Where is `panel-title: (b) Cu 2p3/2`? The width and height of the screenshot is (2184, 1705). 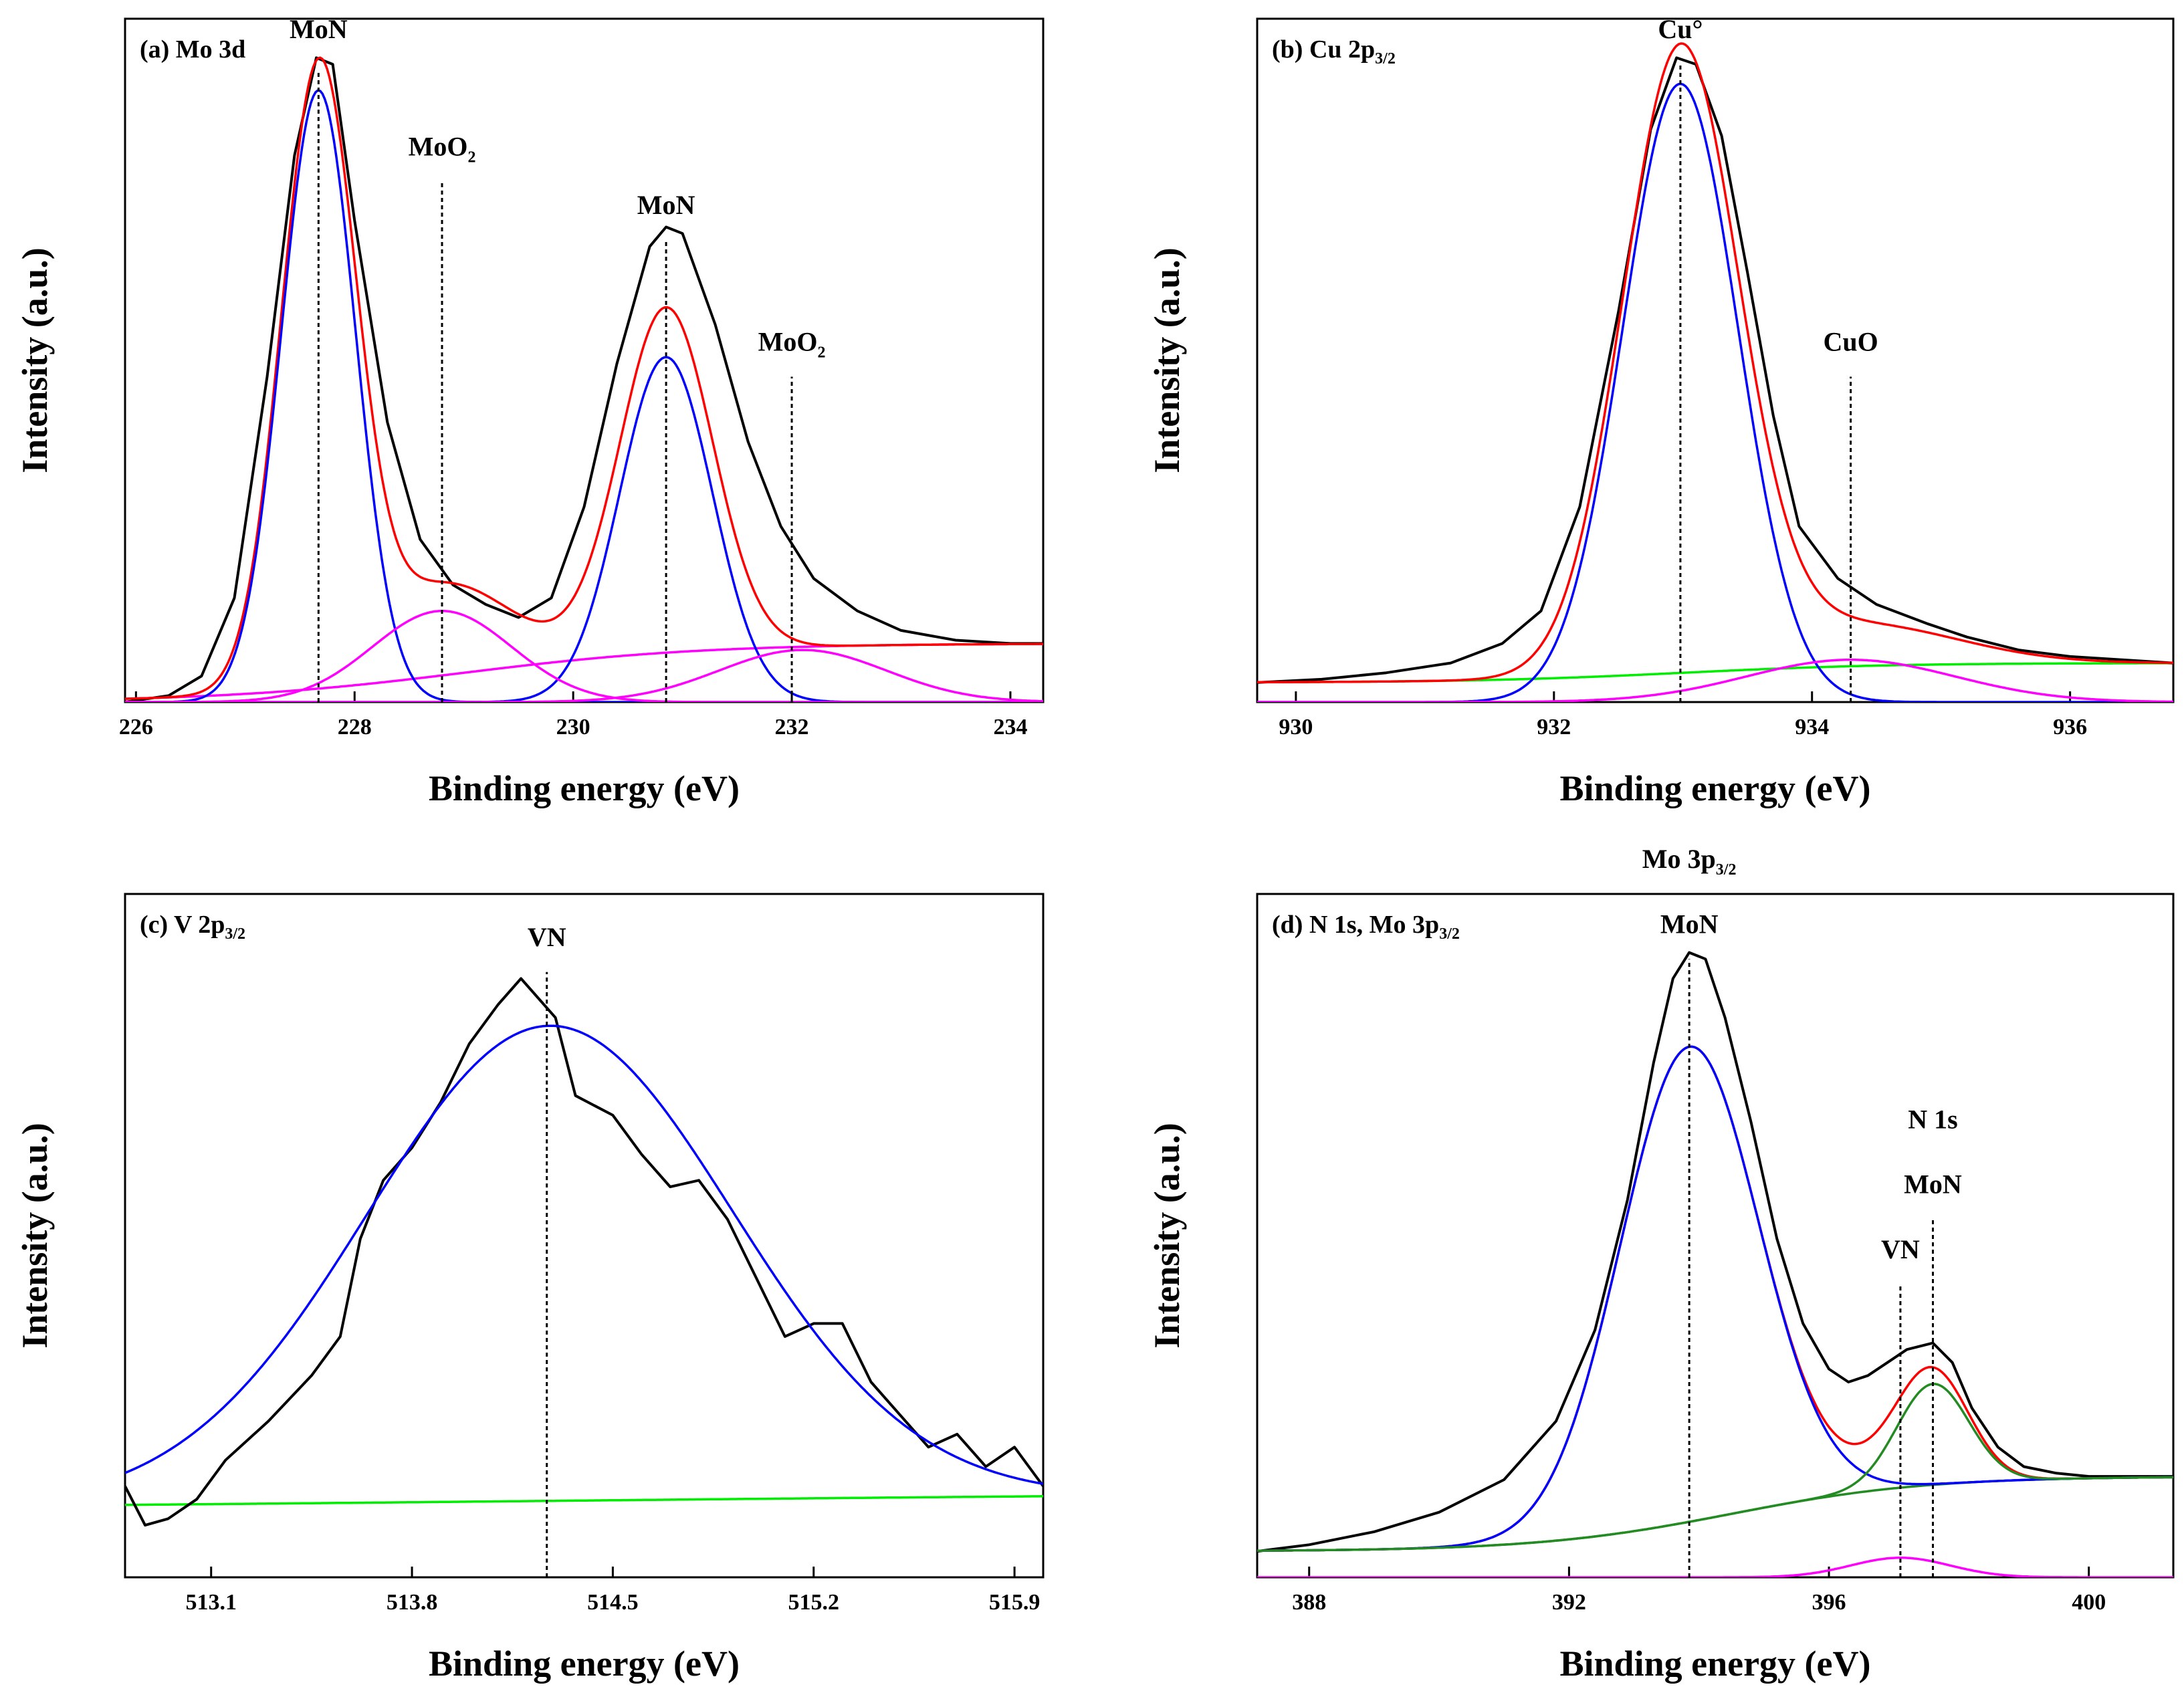 panel-title: (b) Cu 2p3/2 is located at coordinates (1334, 51).